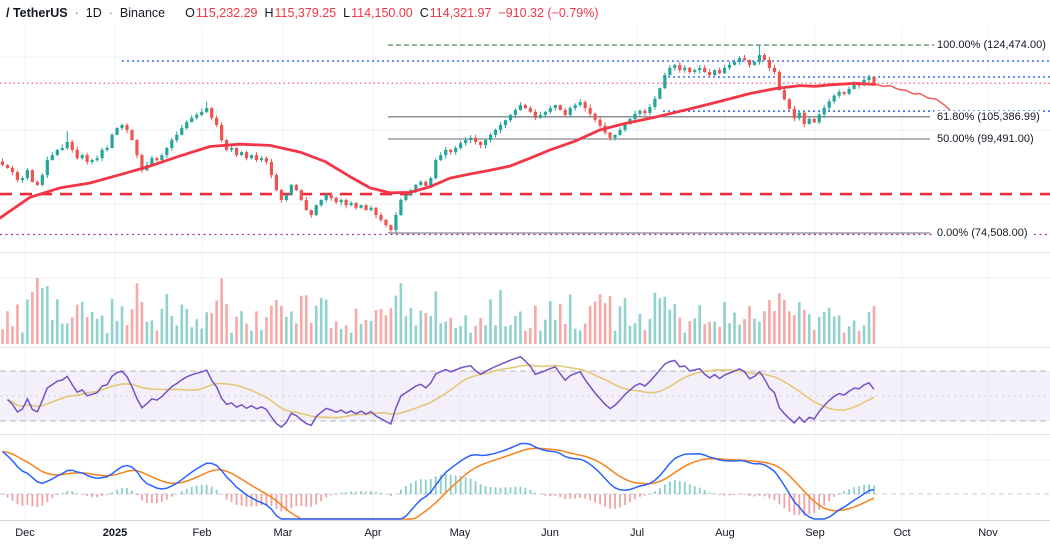 The image size is (1050, 546). I want to click on macd-line, so click(438, 481).